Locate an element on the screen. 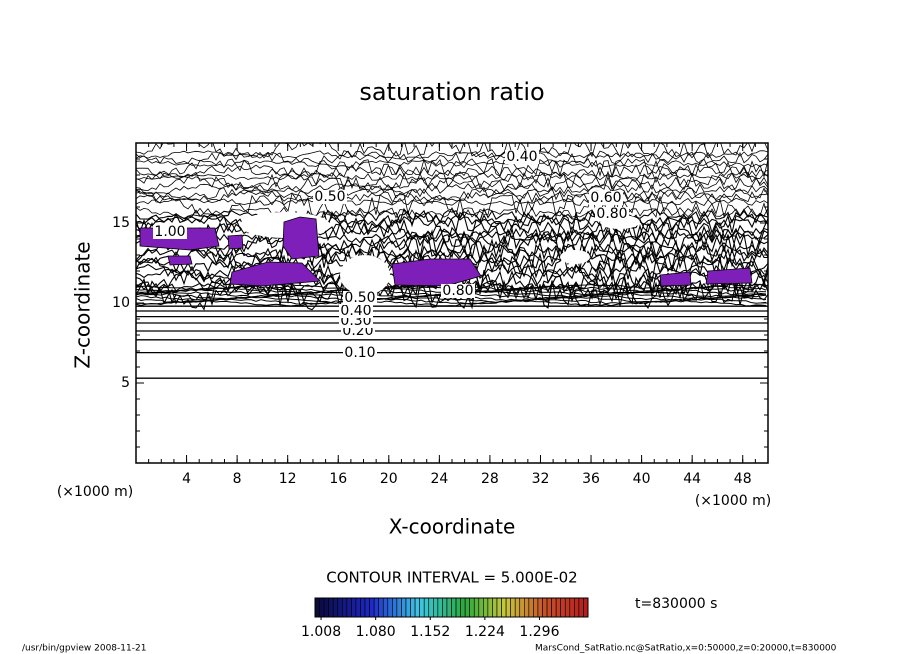 This screenshot has width=904, height=654. x-tick-label: 28 is located at coordinates (490, 479).